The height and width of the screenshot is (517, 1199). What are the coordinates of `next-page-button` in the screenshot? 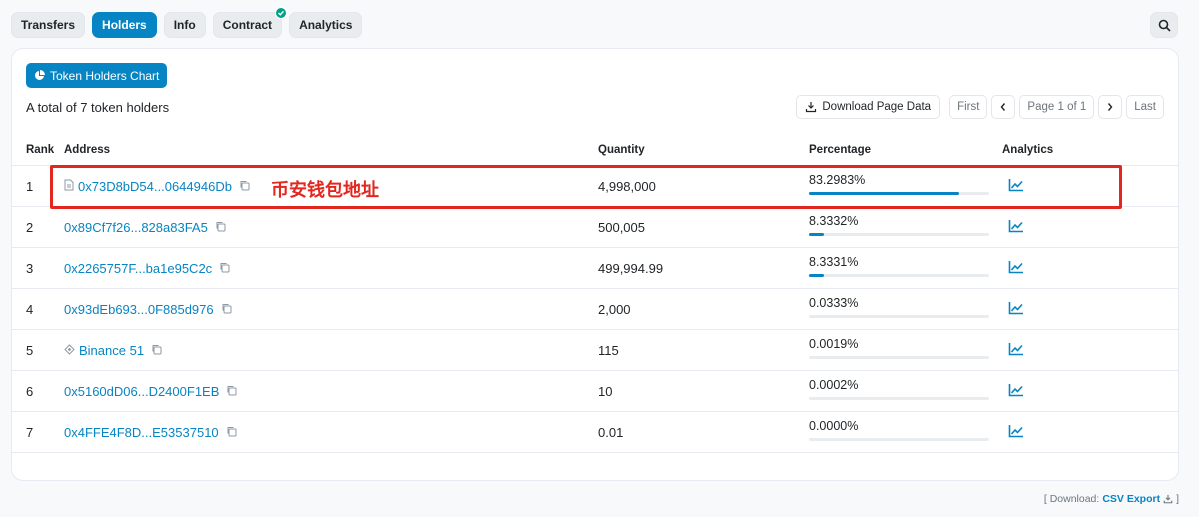 It's located at (1110, 107).